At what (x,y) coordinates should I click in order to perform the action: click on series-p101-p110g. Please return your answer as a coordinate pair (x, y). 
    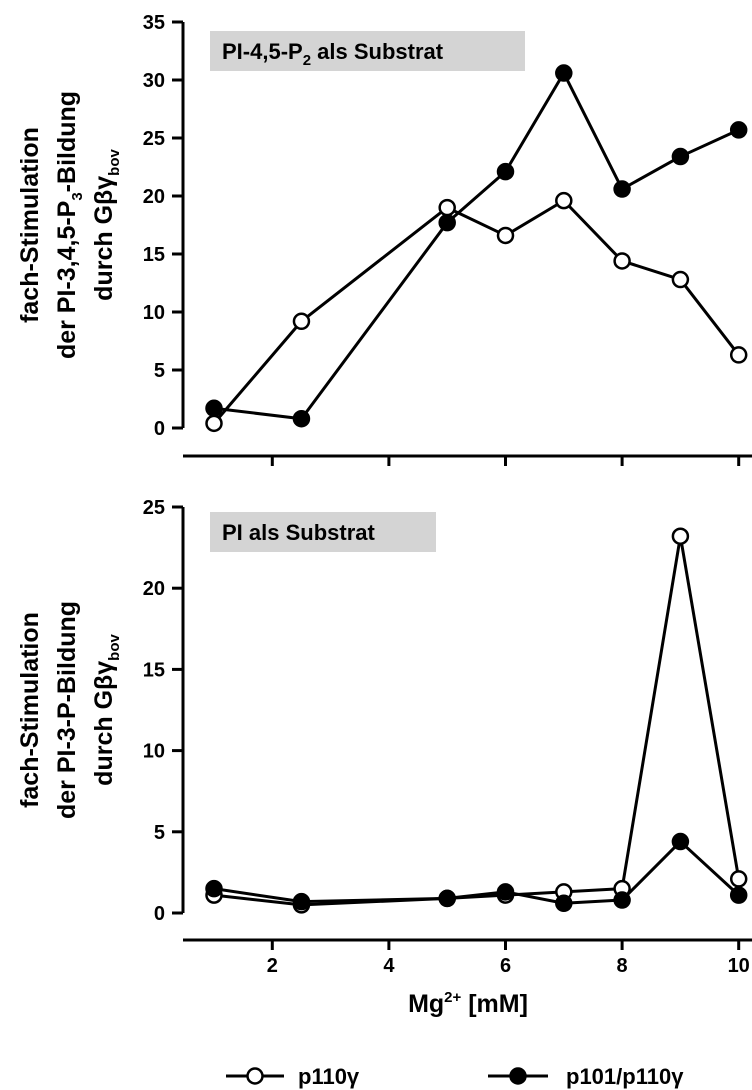
    Looking at the image, I should click on (476, 872).